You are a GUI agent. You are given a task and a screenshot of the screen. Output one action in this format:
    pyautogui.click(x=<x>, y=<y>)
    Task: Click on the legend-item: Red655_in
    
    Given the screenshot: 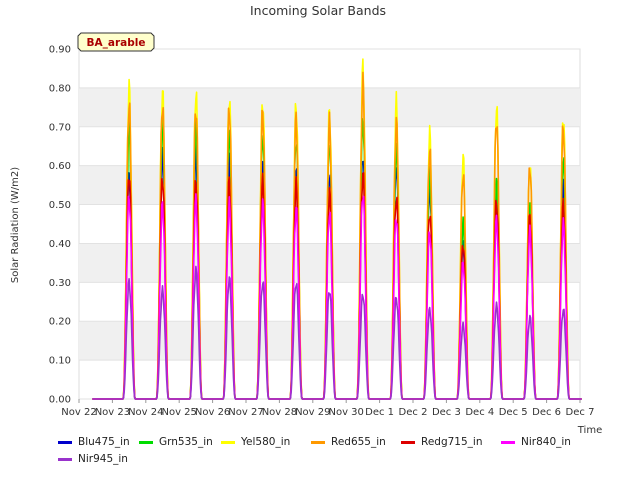 What is the action you would take?
    pyautogui.click(x=348, y=442)
    